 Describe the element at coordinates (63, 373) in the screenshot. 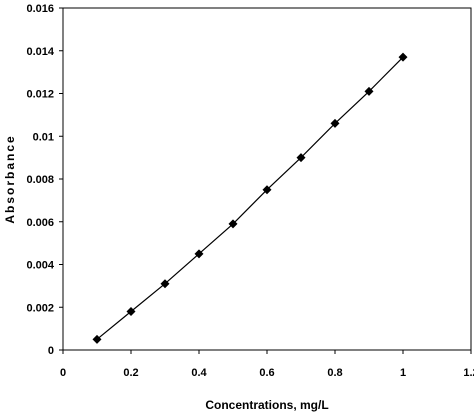

I see `x-tick-label: 0` at that location.